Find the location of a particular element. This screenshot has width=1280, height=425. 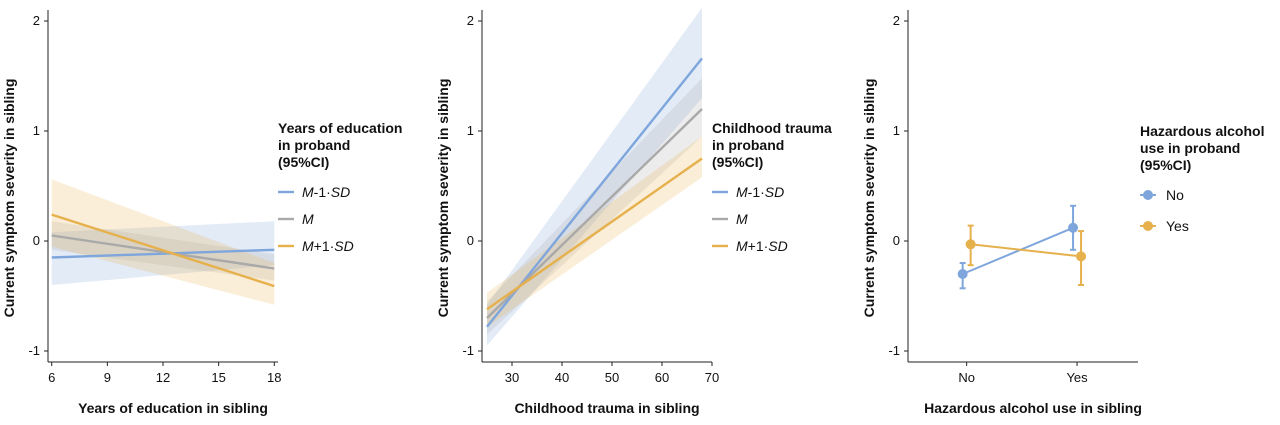

x-tick-label: 12 is located at coordinates (163, 377).